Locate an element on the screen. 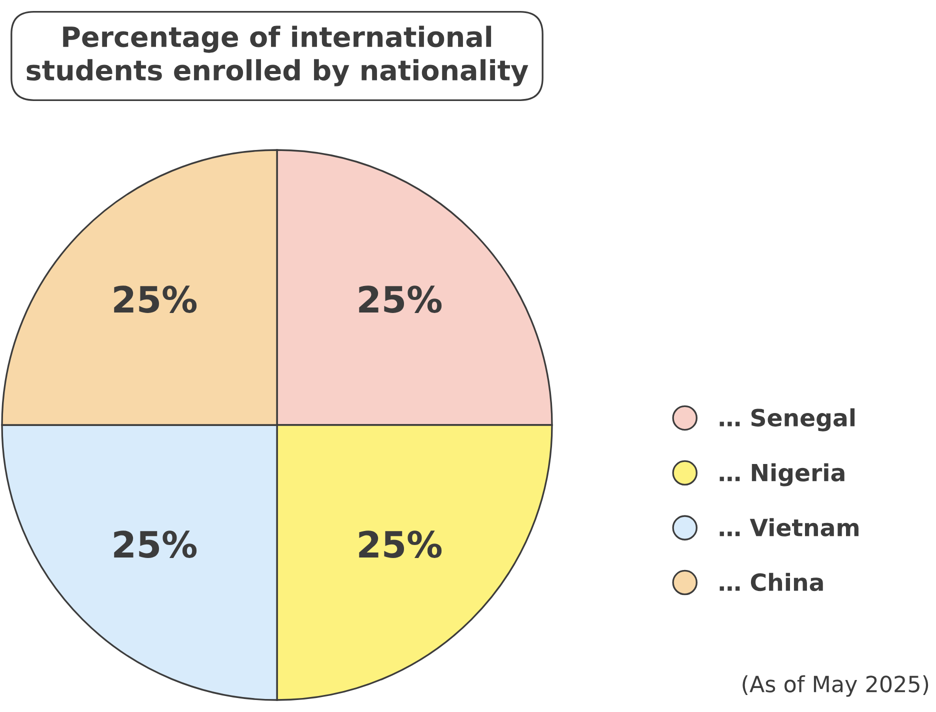 The image size is (936, 712). legend-label: … Vietnam is located at coordinates (789, 527).